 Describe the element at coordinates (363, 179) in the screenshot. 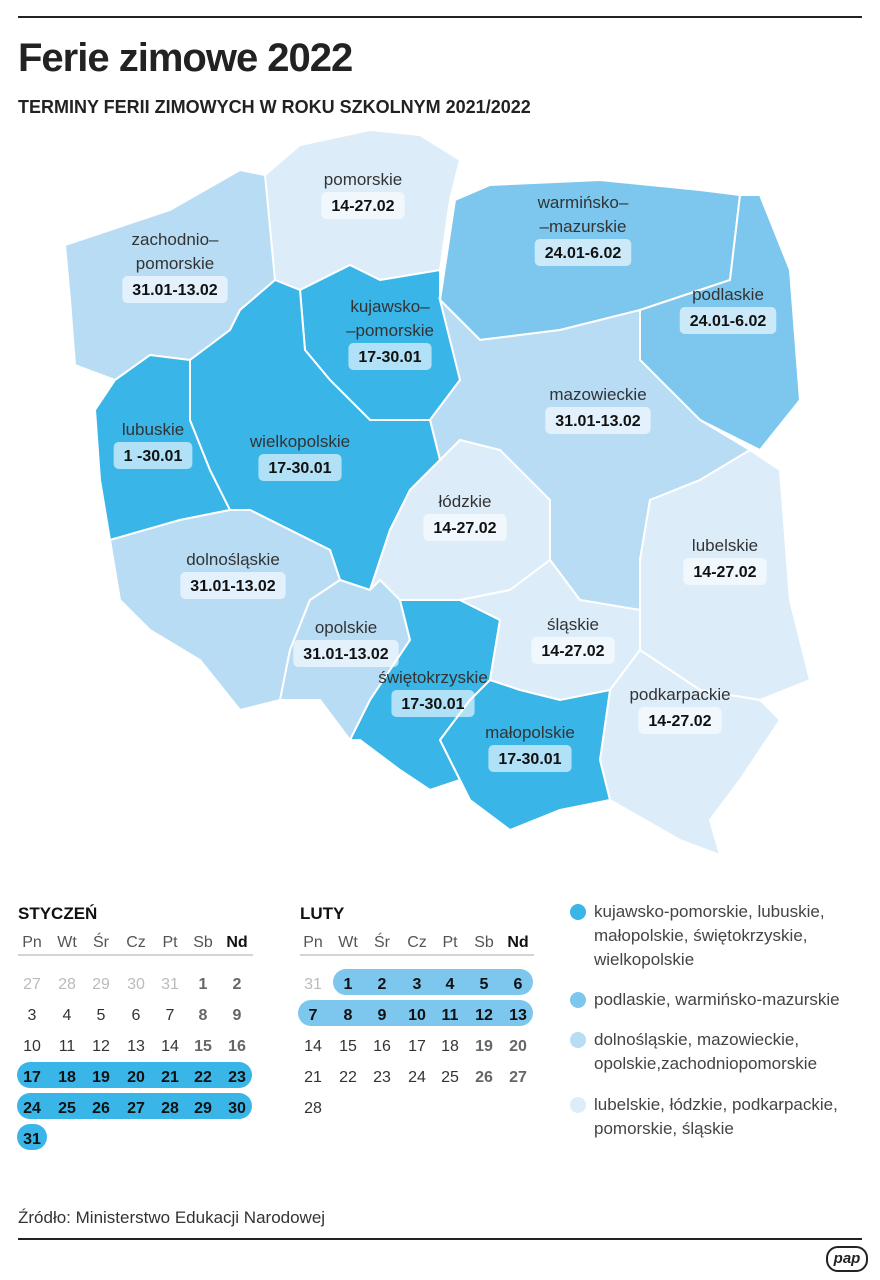

I see `region-name: pomorskie` at that location.